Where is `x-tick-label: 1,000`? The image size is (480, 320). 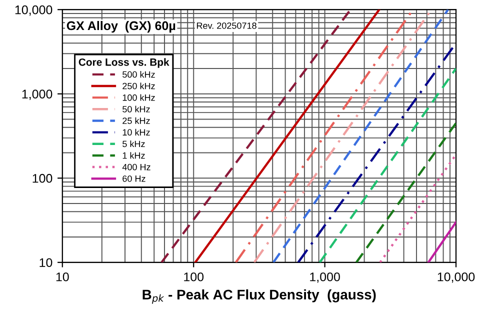
x-tick-label: 1,000 is located at coordinates (325, 277).